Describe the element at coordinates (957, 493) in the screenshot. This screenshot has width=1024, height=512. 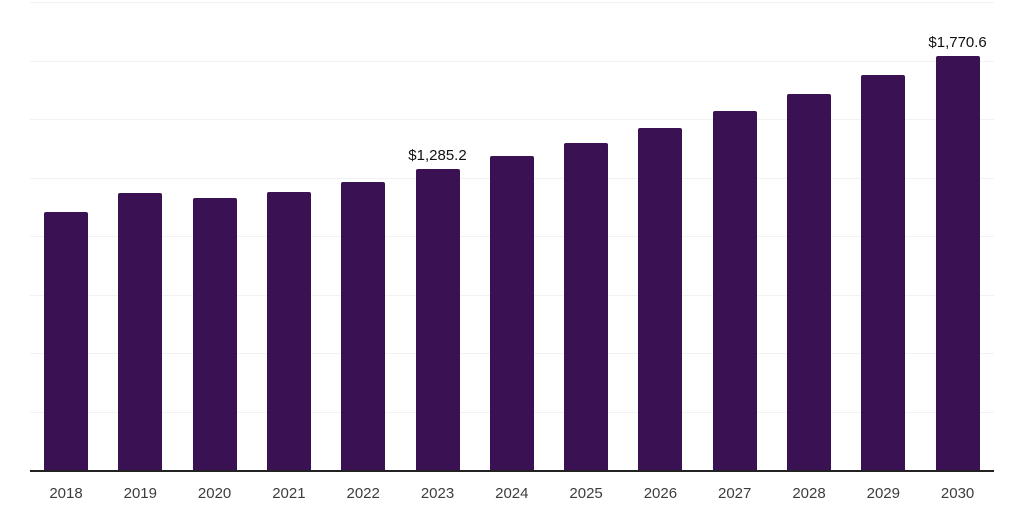
I see `x-tick-label: 2030` at that location.